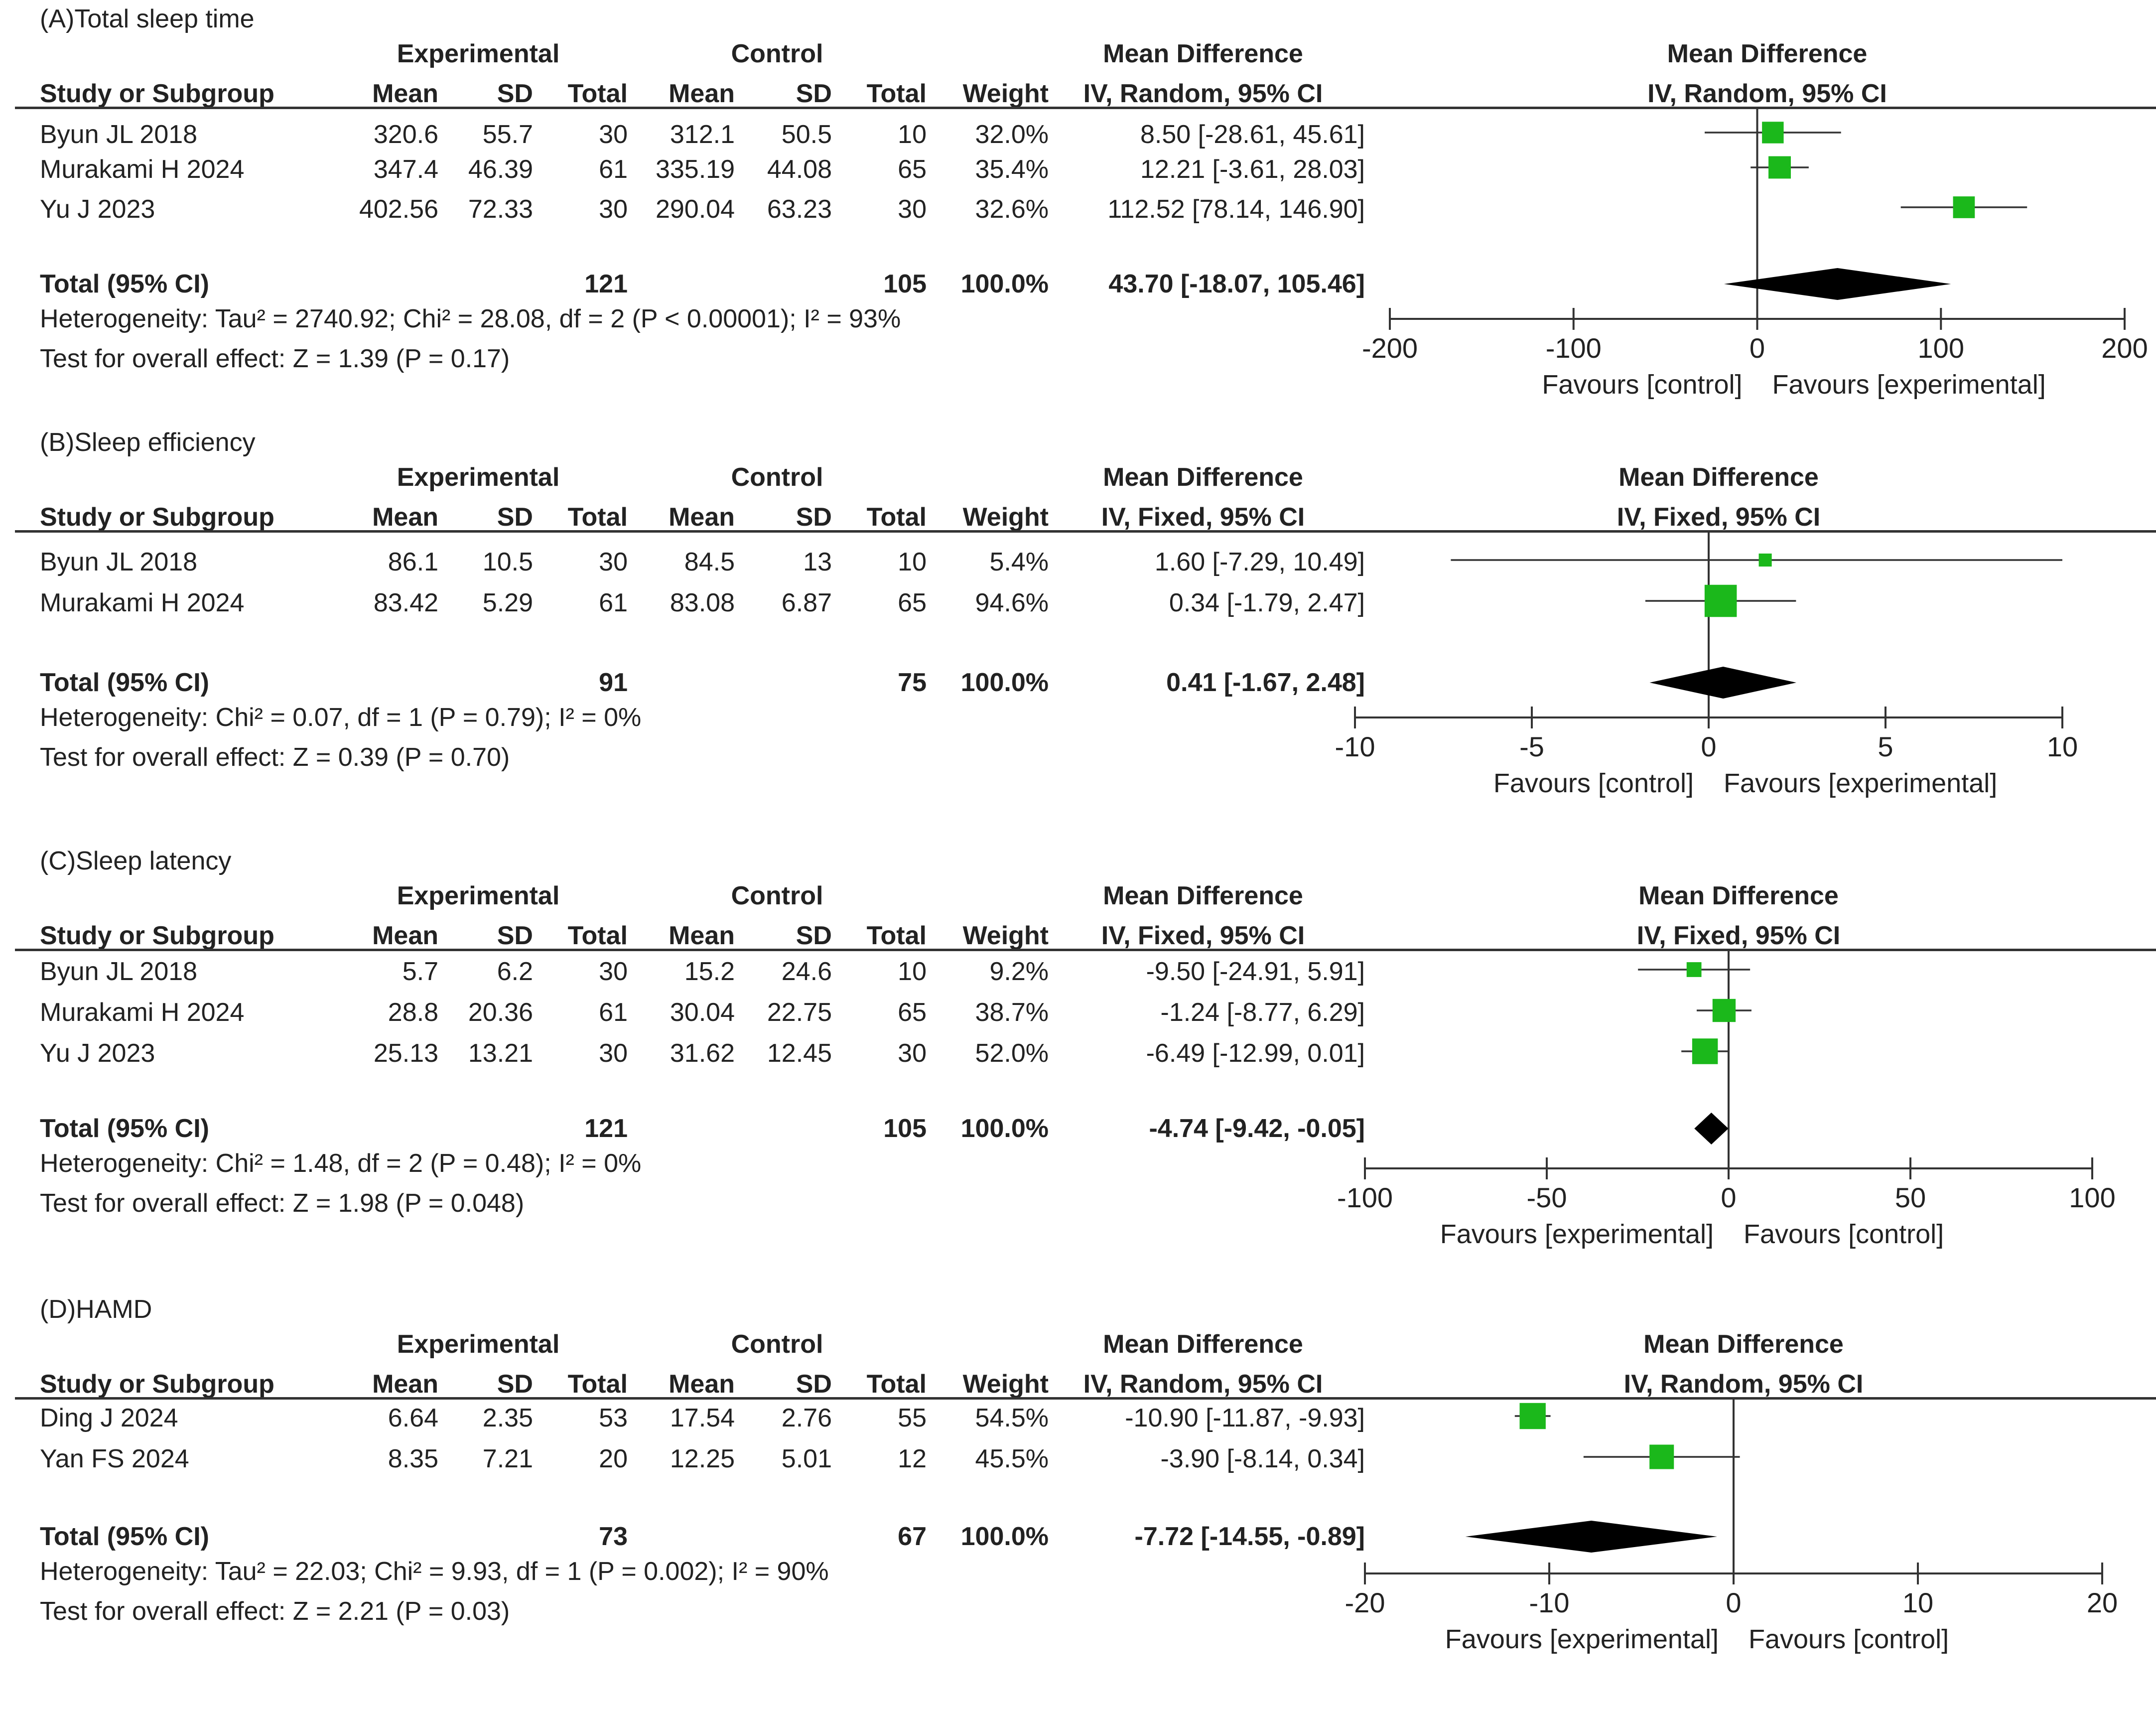 This screenshot has width=2156, height=1709. I want to click on exp-sd: 13.21, so click(500, 1053).